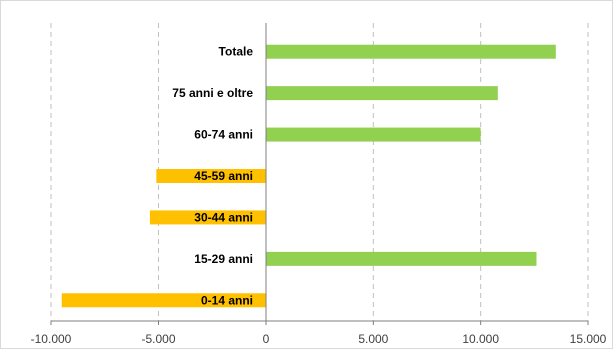 This screenshot has height=350, width=613. I want to click on bar-45-59-anni, so click(211, 176).